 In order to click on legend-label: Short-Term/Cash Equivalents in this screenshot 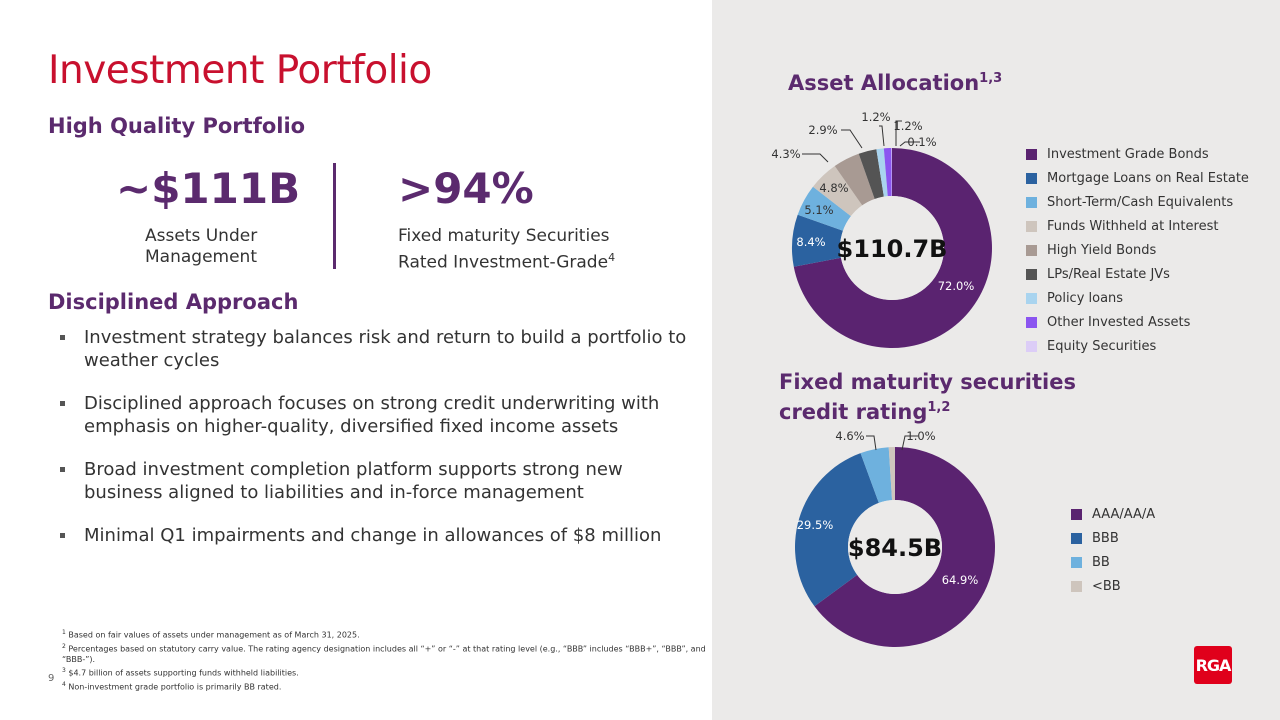, I will do `click(1140, 202)`.